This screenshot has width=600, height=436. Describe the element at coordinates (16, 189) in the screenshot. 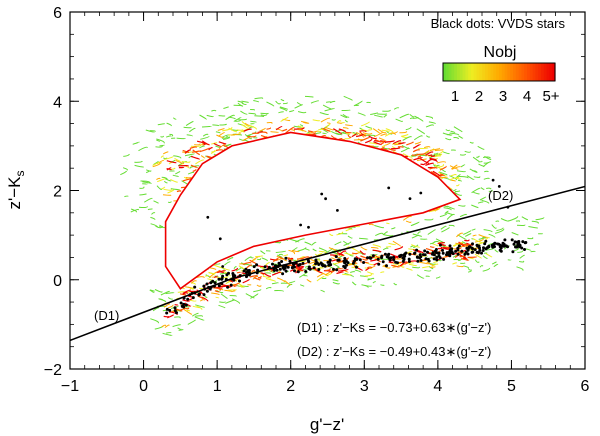

I see `y-axis-label: z'−Ks` at that location.